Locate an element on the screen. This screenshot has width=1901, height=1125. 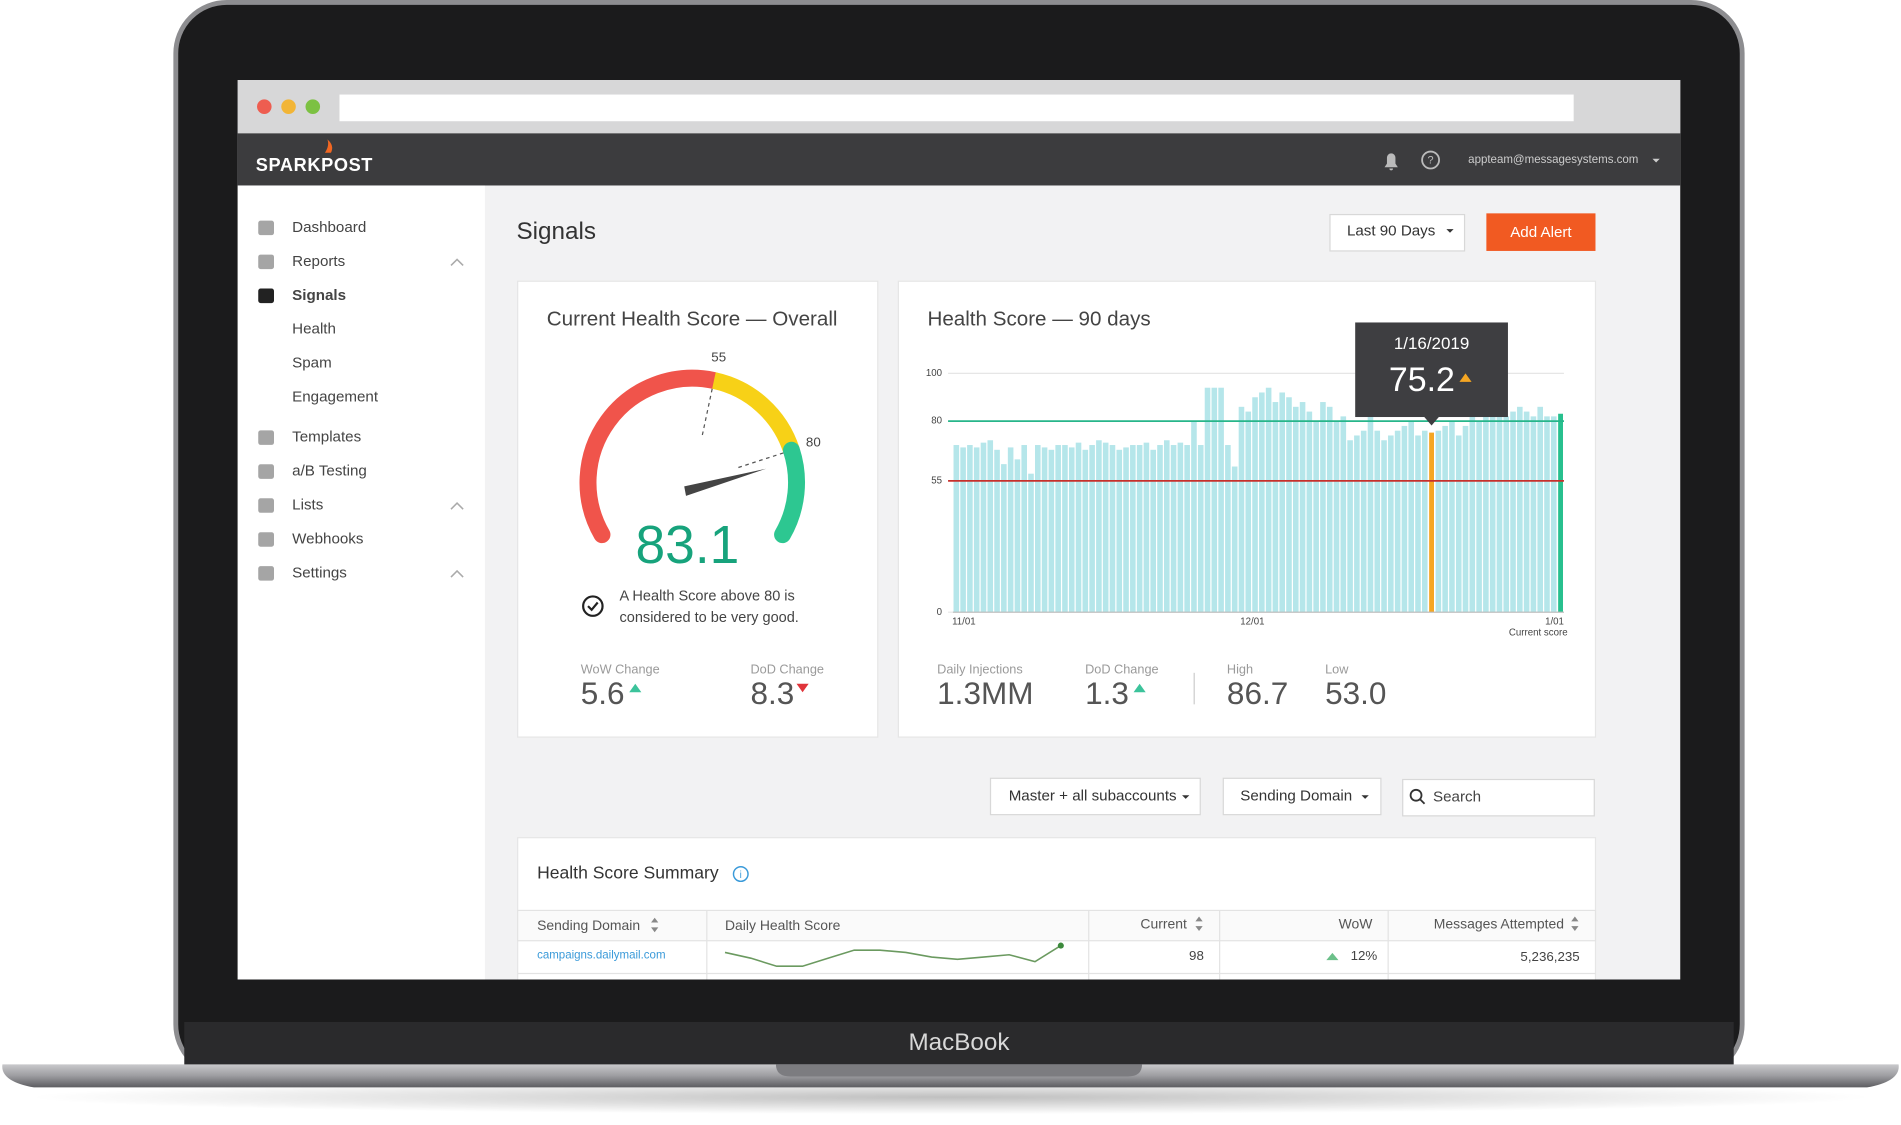
nav-item: Templates is located at coordinates (326, 437).